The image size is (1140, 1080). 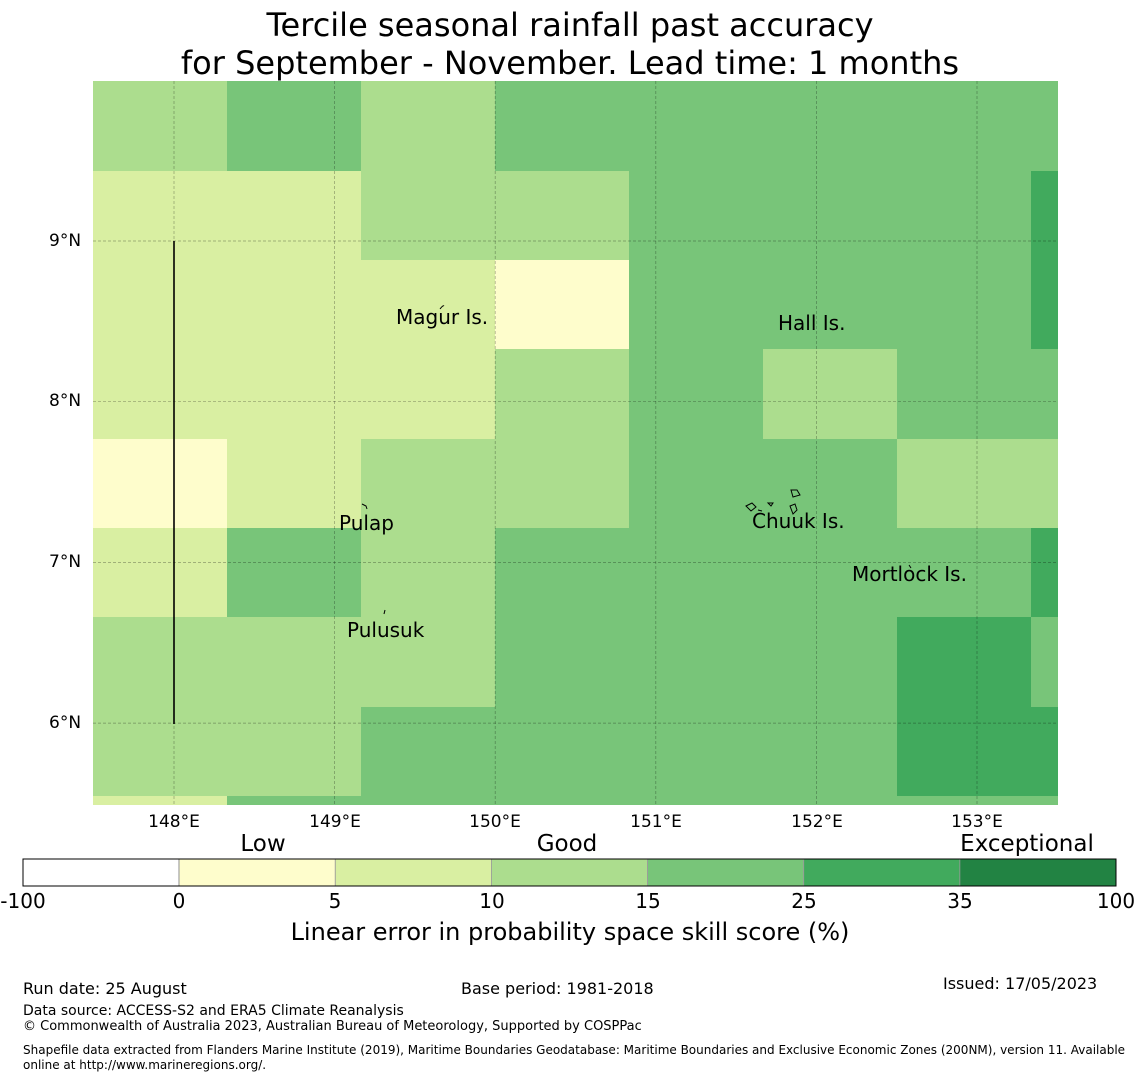 What do you see at coordinates (23, 901) in the screenshot?
I see `colorbar-tick-minus100: -100` at bounding box center [23, 901].